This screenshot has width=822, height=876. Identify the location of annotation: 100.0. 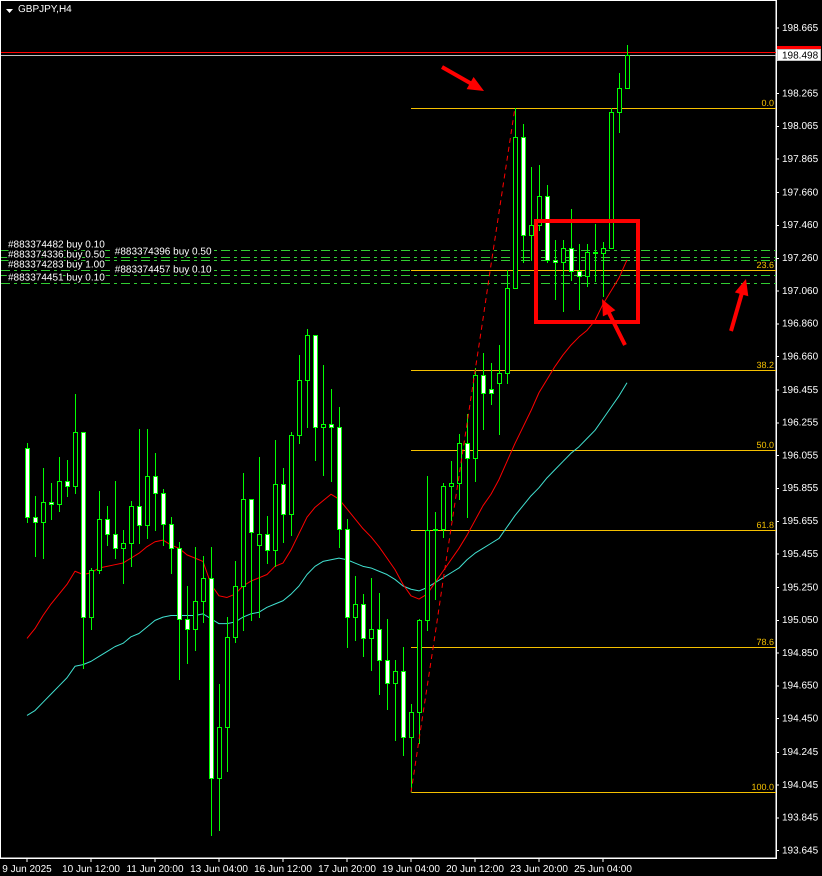
(762, 787).